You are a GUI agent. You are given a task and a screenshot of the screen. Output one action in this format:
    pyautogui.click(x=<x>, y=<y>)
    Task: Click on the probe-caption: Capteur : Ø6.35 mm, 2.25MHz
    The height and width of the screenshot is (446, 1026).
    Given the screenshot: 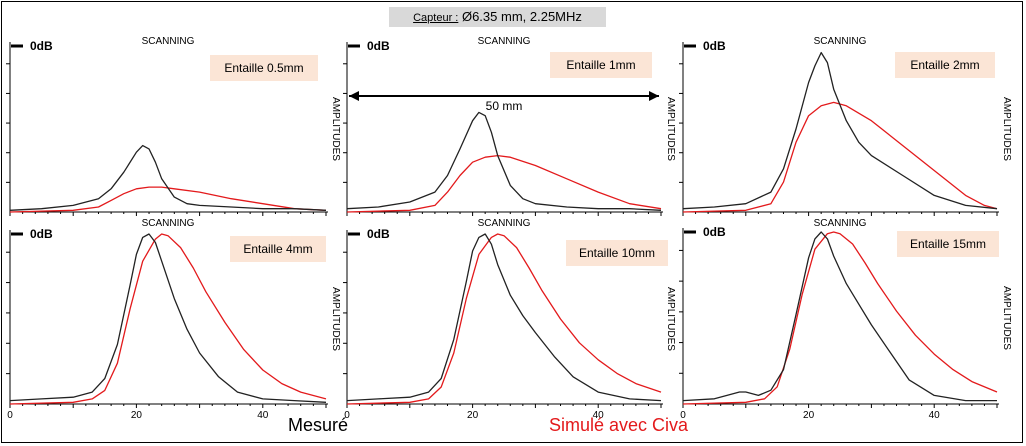 What is the action you would take?
    pyautogui.click(x=497, y=17)
    